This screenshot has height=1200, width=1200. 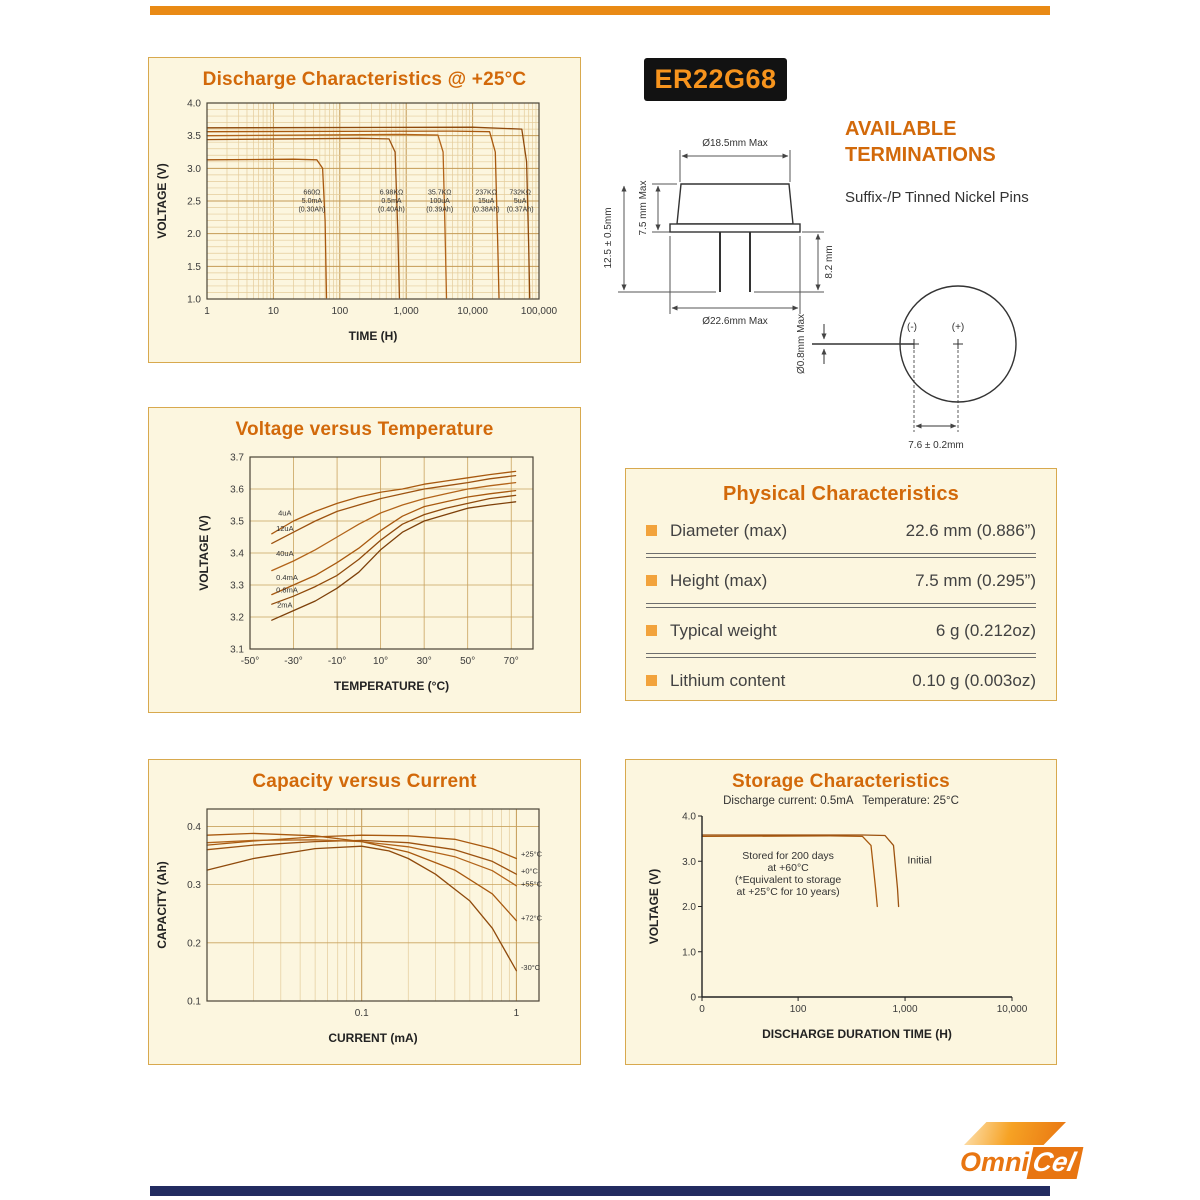 I want to click on svg-text: Initial, so click(x=919, y=861).